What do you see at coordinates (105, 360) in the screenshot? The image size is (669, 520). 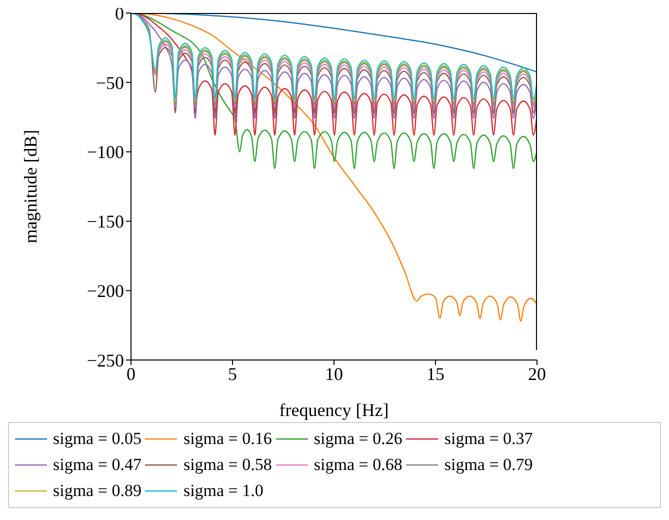 I see `y-tick-label: −250` at bounding box center [105, 360].